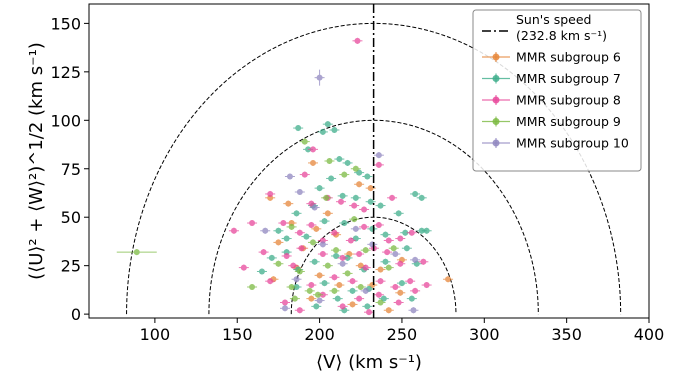  I want to click on legend-entry-subgroup-8: MMR subgroup 8, so click(551, 100).